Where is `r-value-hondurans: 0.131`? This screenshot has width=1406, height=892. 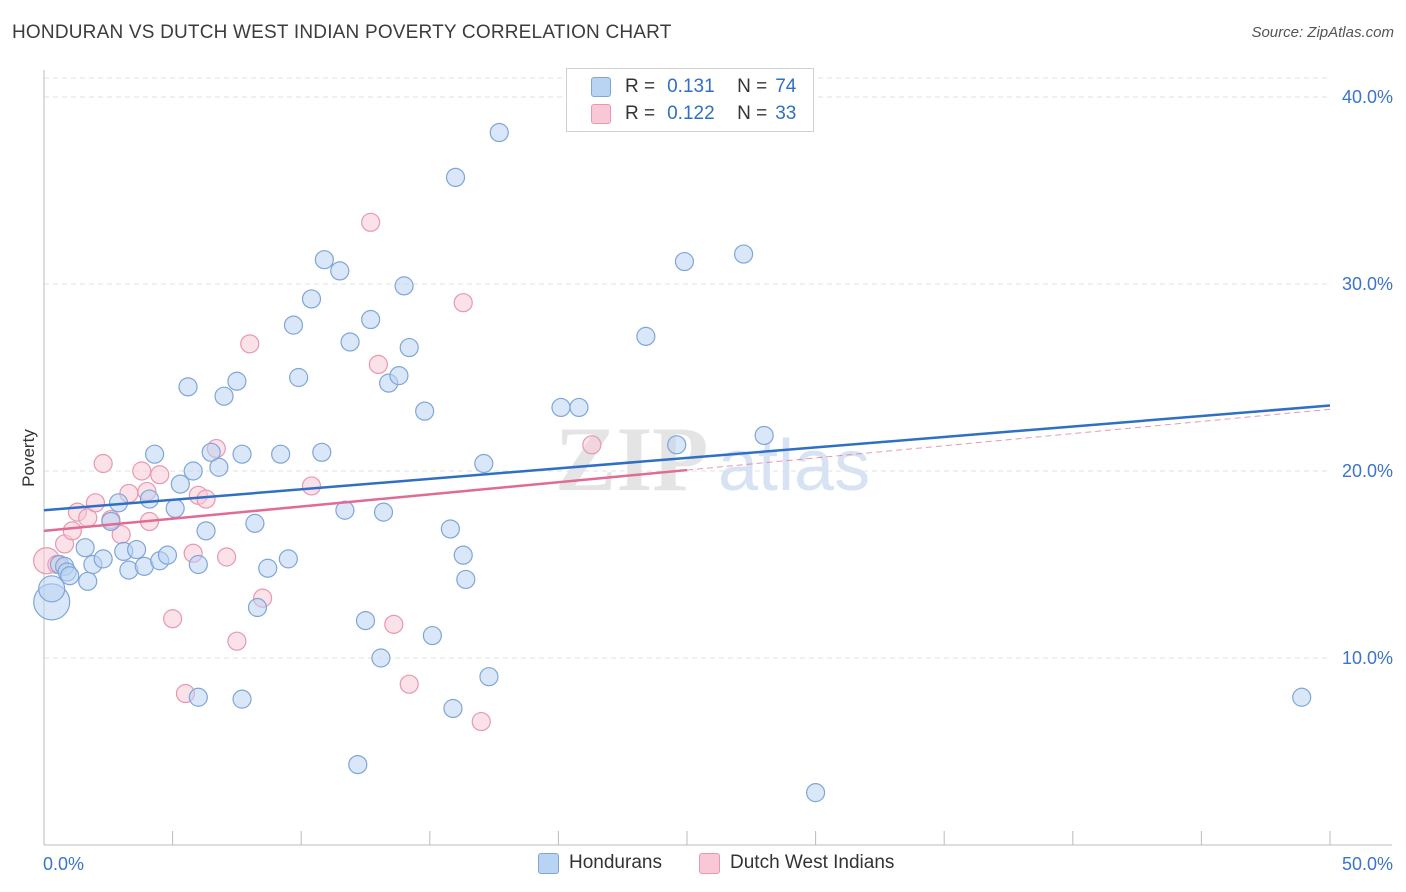
r-value-hondurans: 0.131 is located at coordinates (691, 86).